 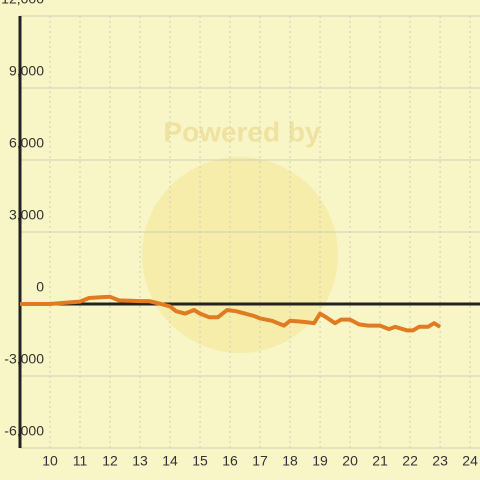 What do you see at coordinates (410, 461) in the screenshot?
I see `x-tick-label: 22` at bounding box center [410, 461].